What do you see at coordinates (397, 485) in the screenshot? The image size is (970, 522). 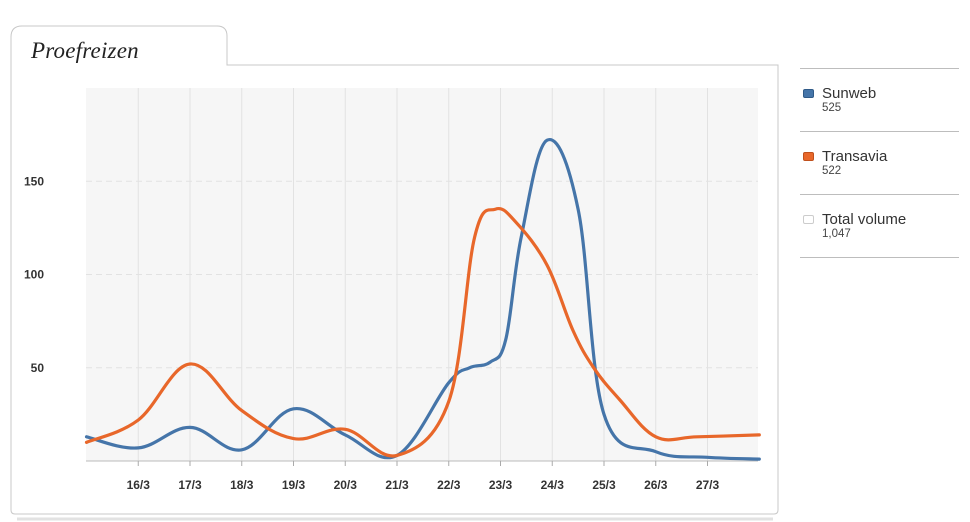 I see `x-tick-label: 21/3` at bounding box center [397, 485].